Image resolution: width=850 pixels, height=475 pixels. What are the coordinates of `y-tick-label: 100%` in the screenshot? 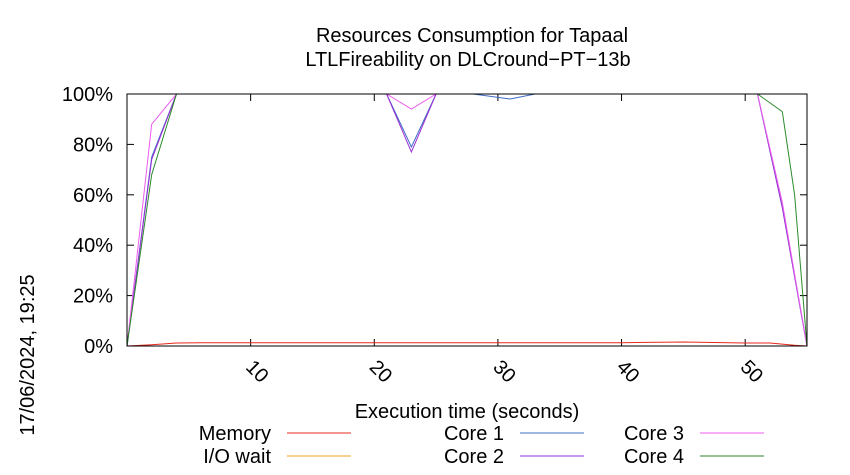 It's located at (87, 95).